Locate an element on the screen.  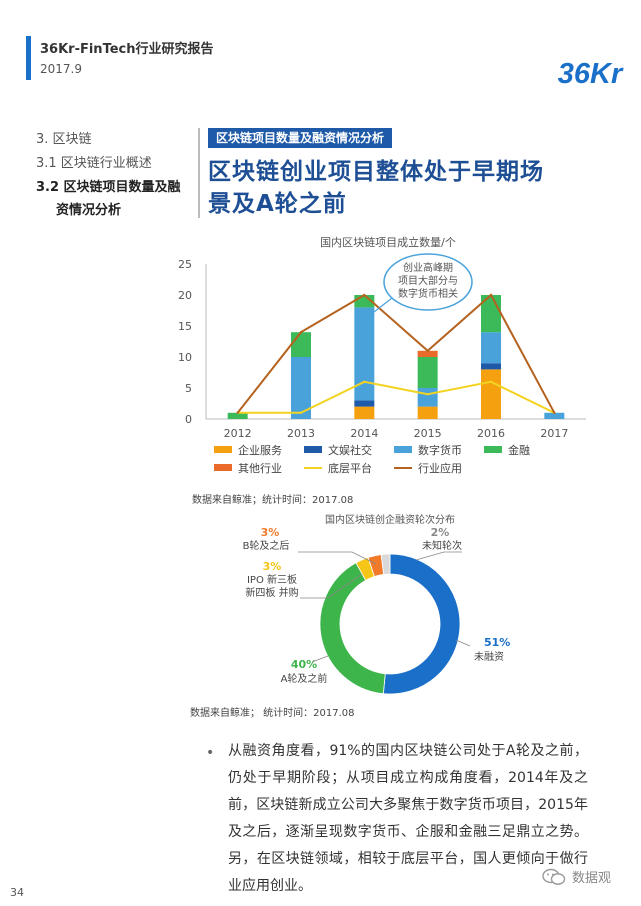
legend-label: 文娱社交 is located at coordinates (350, 450).